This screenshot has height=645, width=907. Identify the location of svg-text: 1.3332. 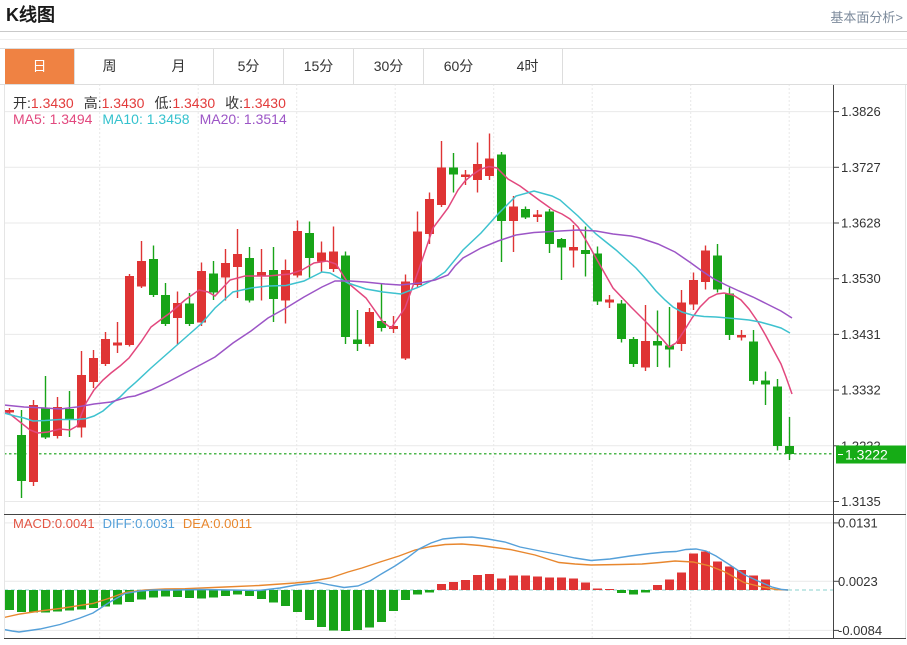
(861, 390).